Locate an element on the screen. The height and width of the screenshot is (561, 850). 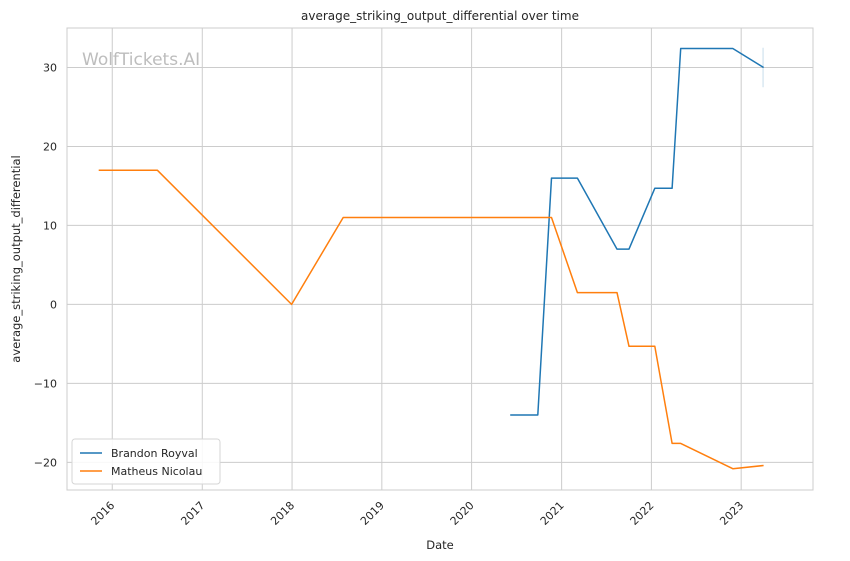
legend-label: Matheus Nicolau is located at coordinates (156, 471).